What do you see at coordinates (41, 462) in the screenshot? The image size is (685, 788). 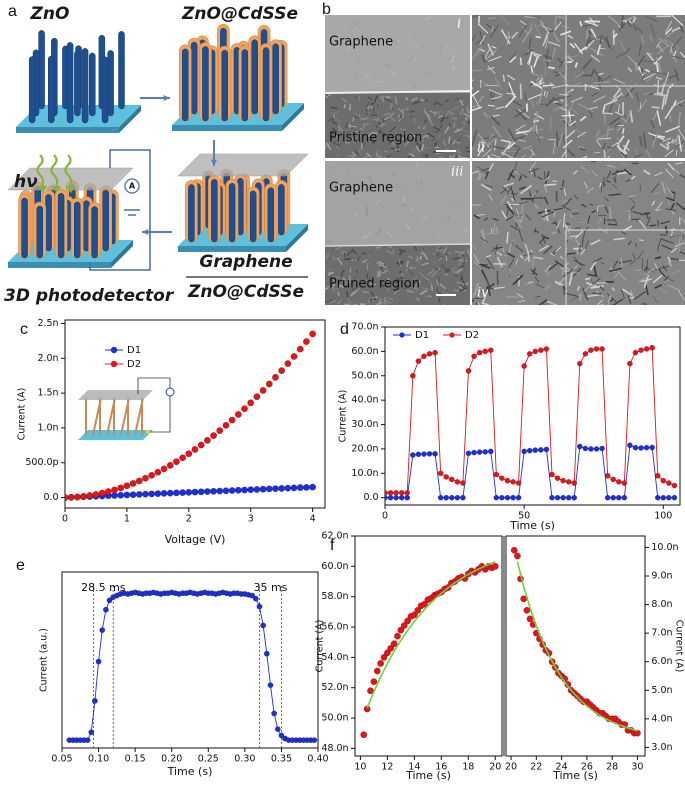 I see `y-tick-label: 500.0p` at bounding box center [41, 462].